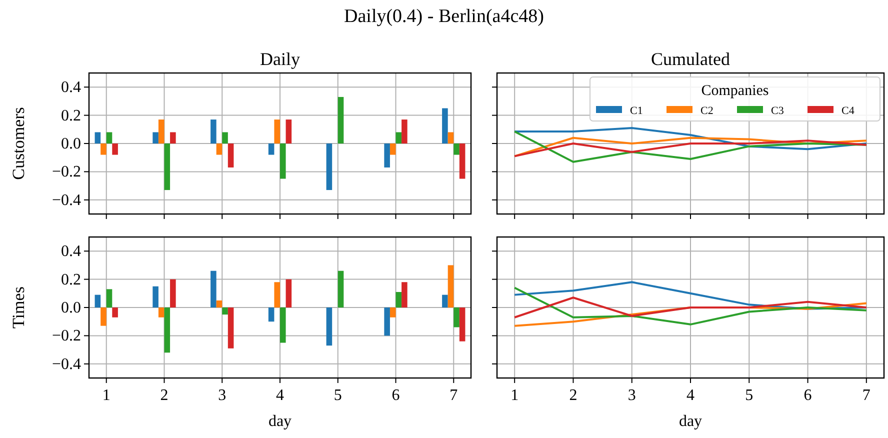  I want to click on legend-label: C3, so click(777, 111).